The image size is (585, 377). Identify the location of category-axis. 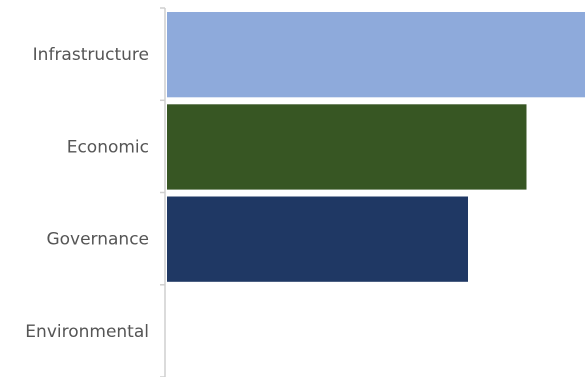
(163, 192).